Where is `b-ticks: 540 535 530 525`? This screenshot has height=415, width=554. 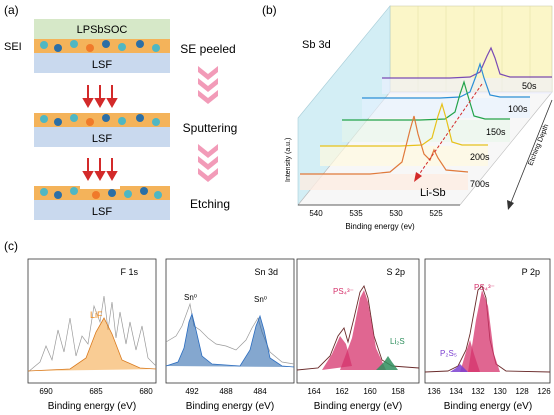
b-ticks: 540 535 530 525 is located at coordinates (376, 213).